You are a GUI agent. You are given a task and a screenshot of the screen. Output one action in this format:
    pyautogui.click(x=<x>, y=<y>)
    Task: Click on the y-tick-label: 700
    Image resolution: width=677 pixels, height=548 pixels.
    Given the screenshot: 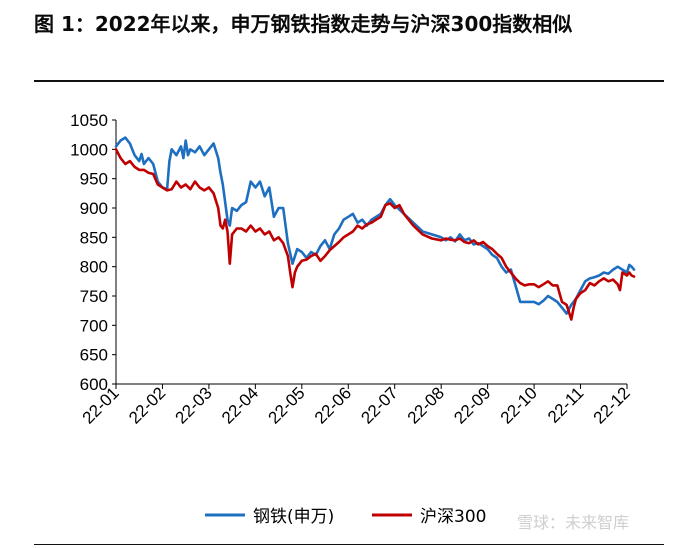 What is the action you would take?
    pyautogui.click(x=94, y=325)
    